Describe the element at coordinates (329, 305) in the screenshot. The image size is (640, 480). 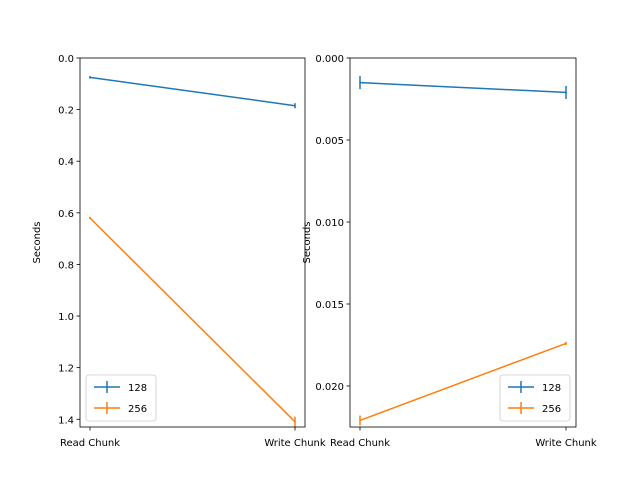
I see `y-tick-label: 0.015` at that location.